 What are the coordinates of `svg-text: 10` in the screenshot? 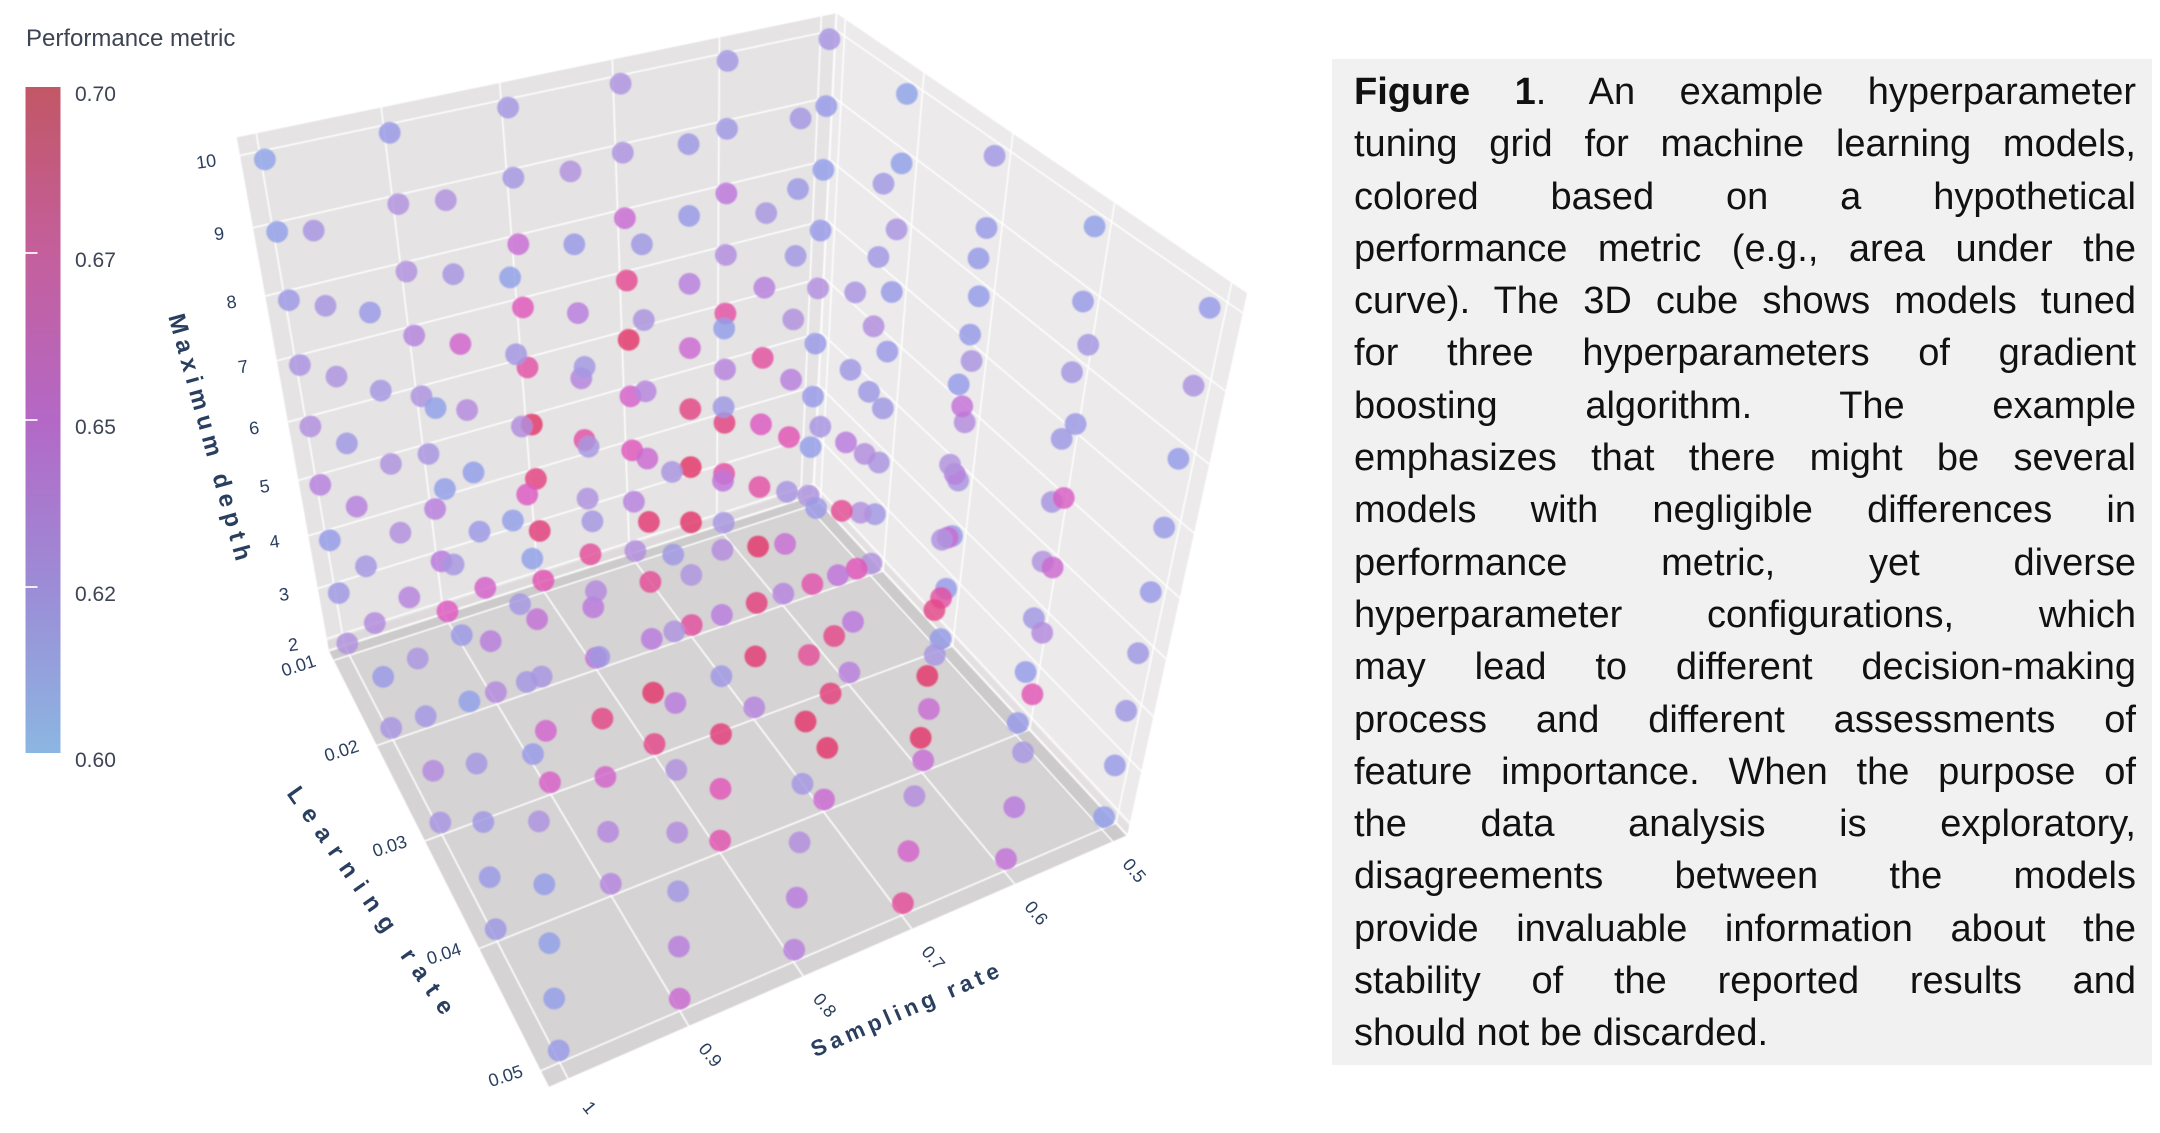 It's located at (206, 161).